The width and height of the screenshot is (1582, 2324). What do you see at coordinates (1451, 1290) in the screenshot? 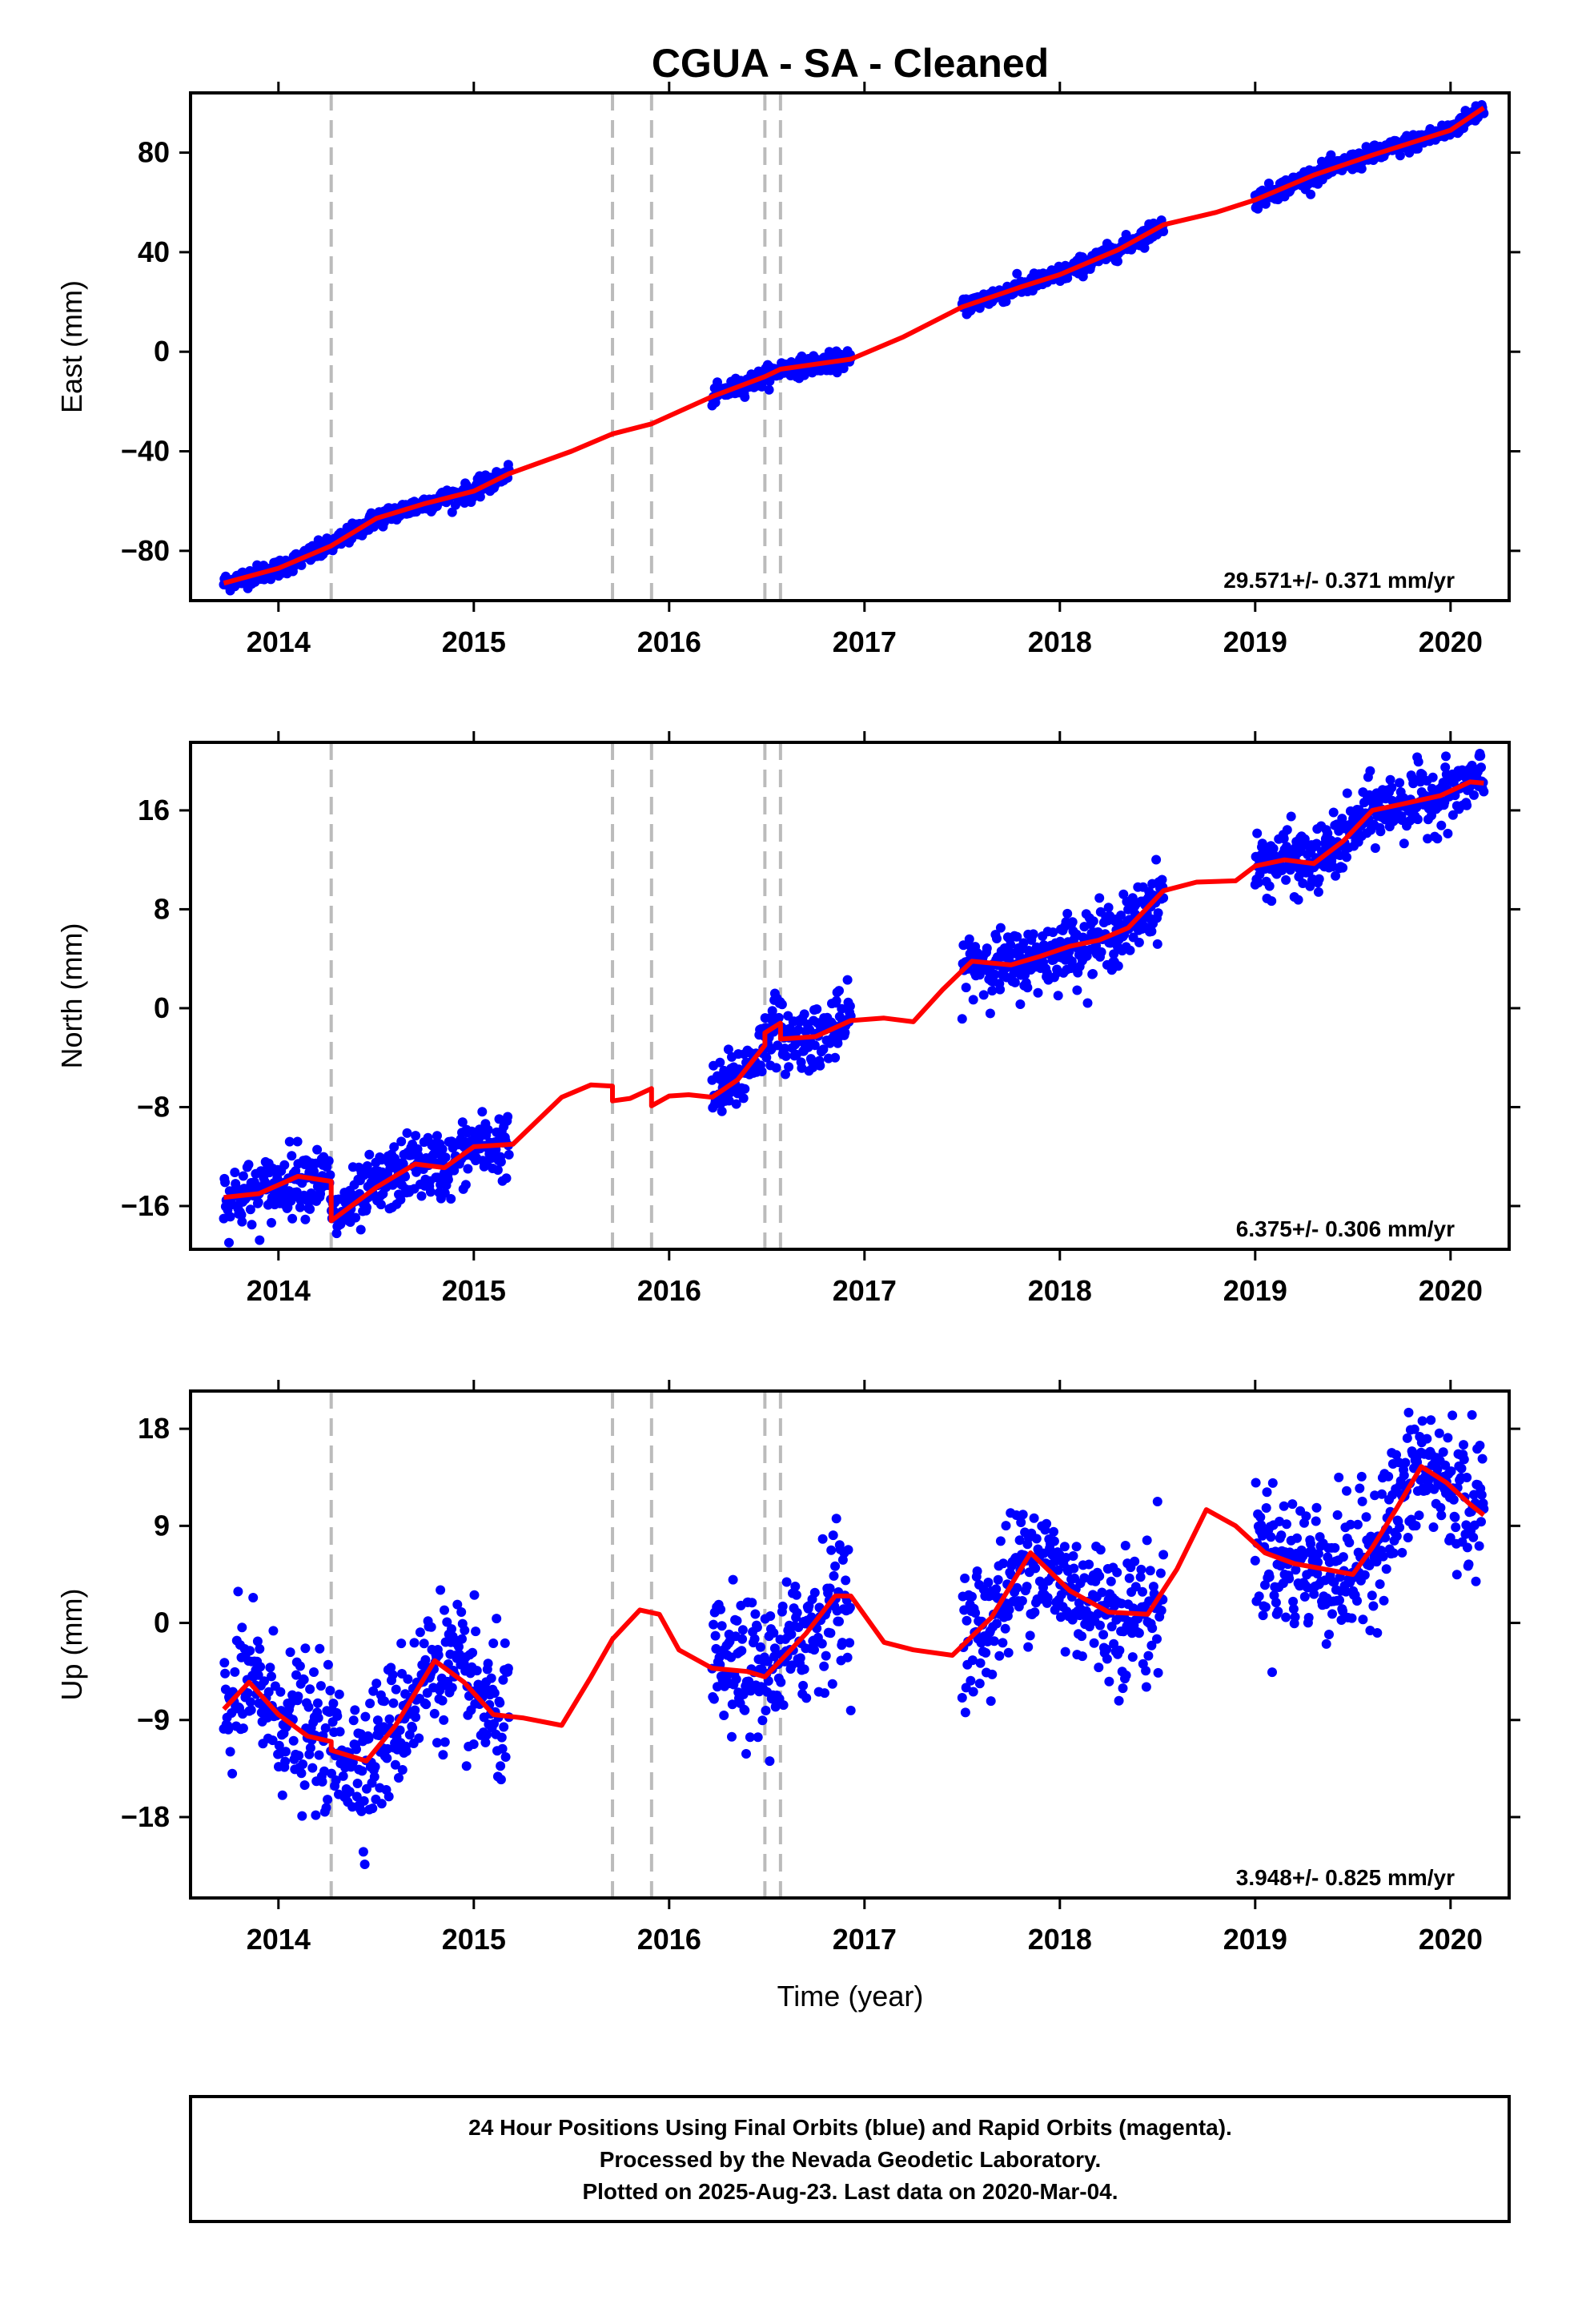
I see `north-x-tick-label: 2020` at bounding box center [1451, 1290].